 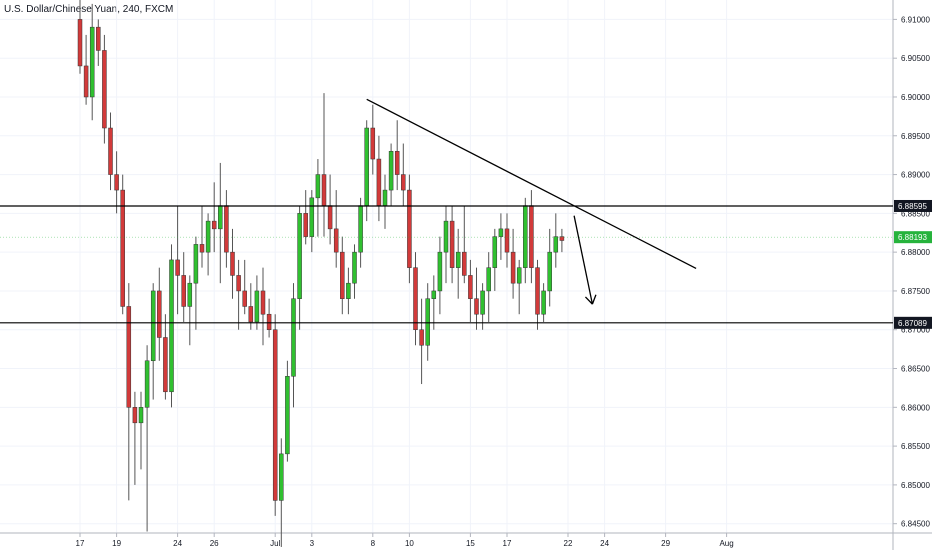 I want to click on x-tick-label: 15, so click(x=470, y=543).